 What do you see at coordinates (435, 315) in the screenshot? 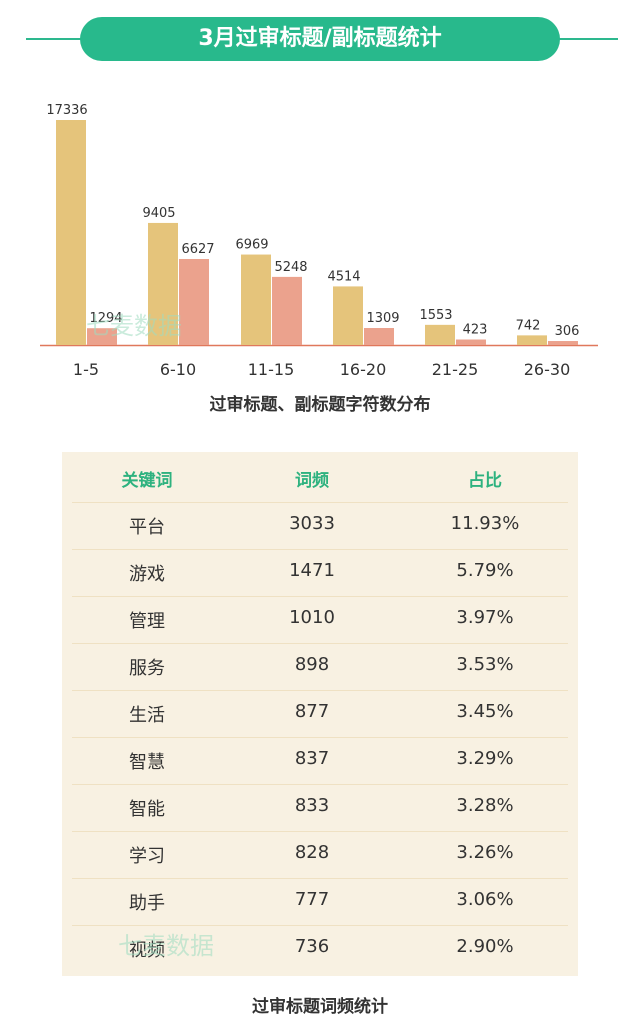
I see `data-label: 1553` at bounding box center [435, 315].